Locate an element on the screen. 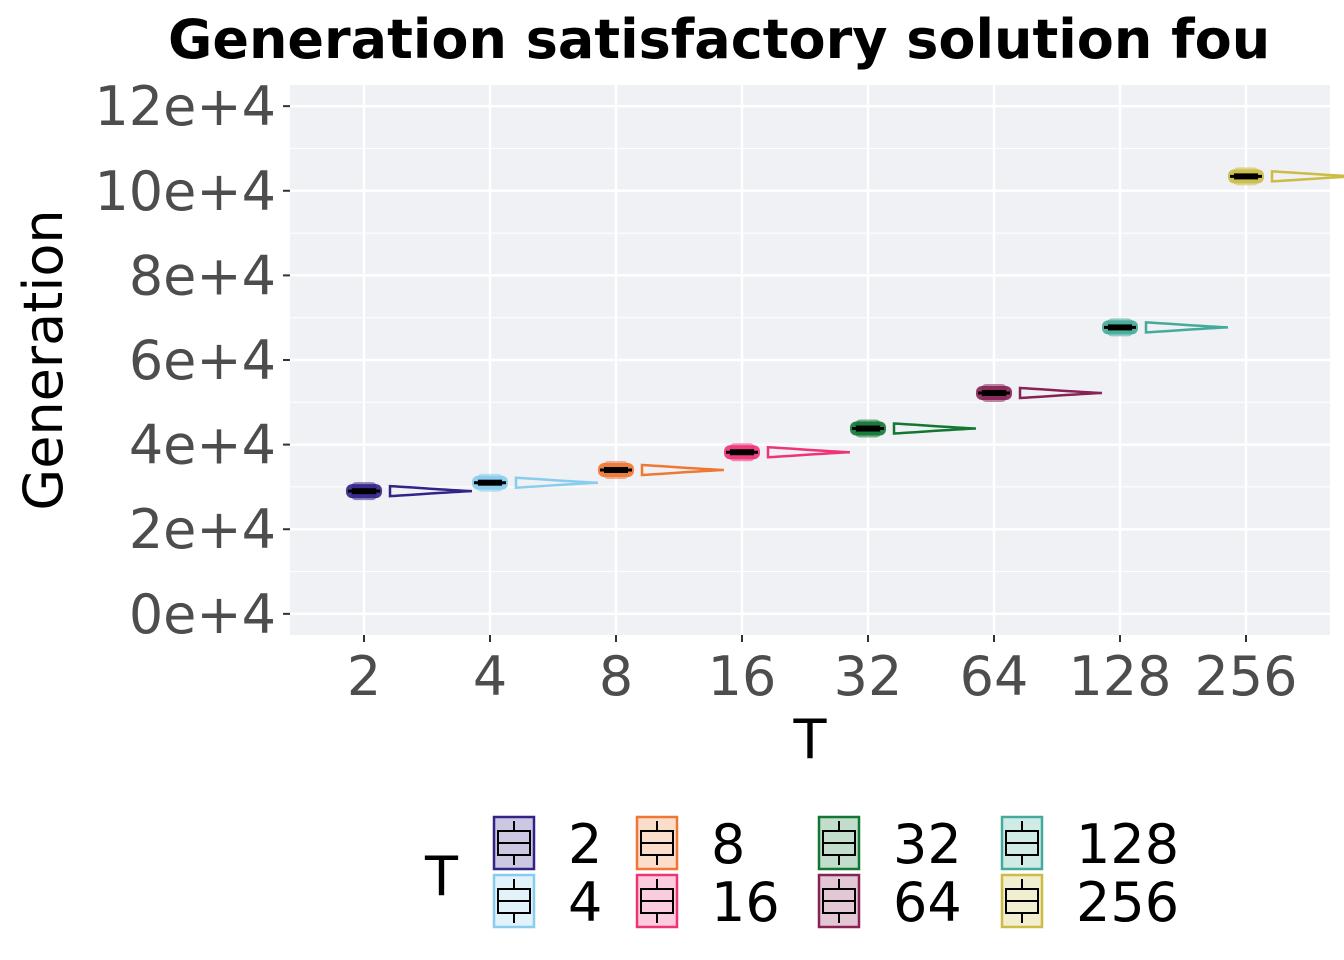 This screenshot has height=960, width=1344. legend-label-128: 128 is located at coordinates (1127, 844).